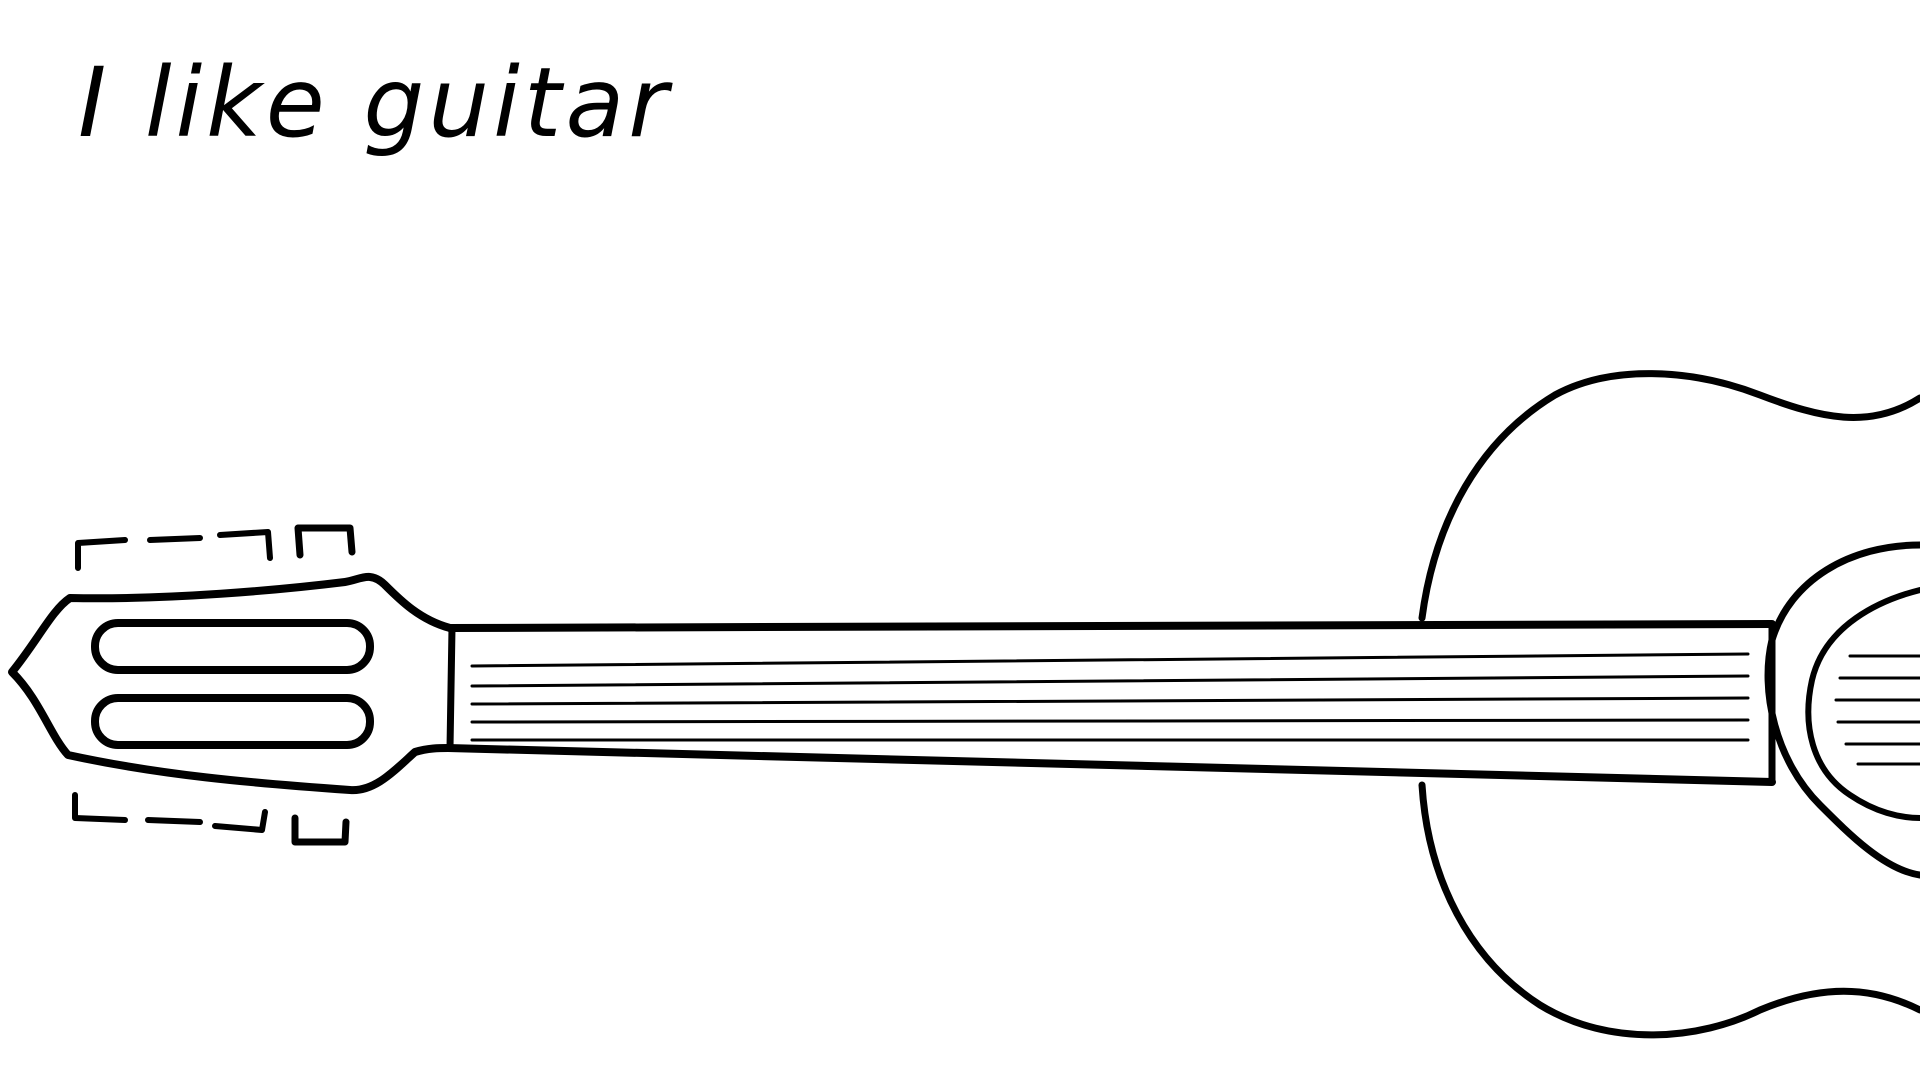 The width and height of the screenshot is (1920, 1080). What do you see at coordinates (211, 819) in the screenshot?
I see `tuning-pegs-bottom` at bounding box center [211, 819].